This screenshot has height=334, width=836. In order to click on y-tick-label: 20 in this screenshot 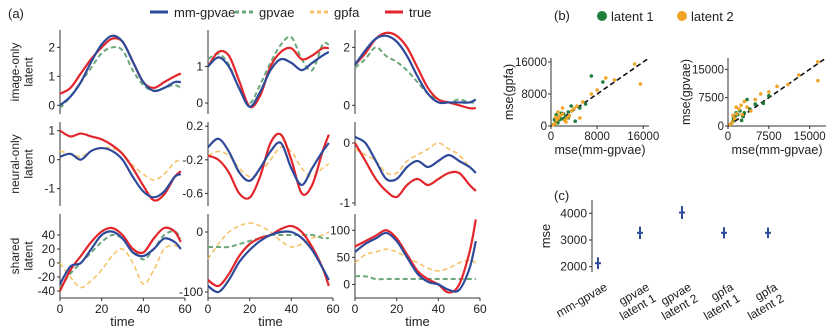, I will do `click(49, 249)`.